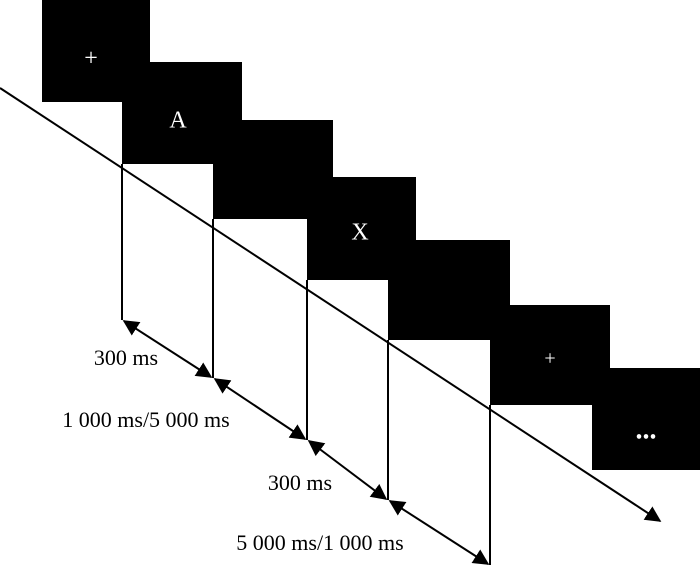 Image resolution: width=700 pixels, height=572 pixels. I want to click on duration-label: 1 000 ms/5 000 ms, so click(145, 419).